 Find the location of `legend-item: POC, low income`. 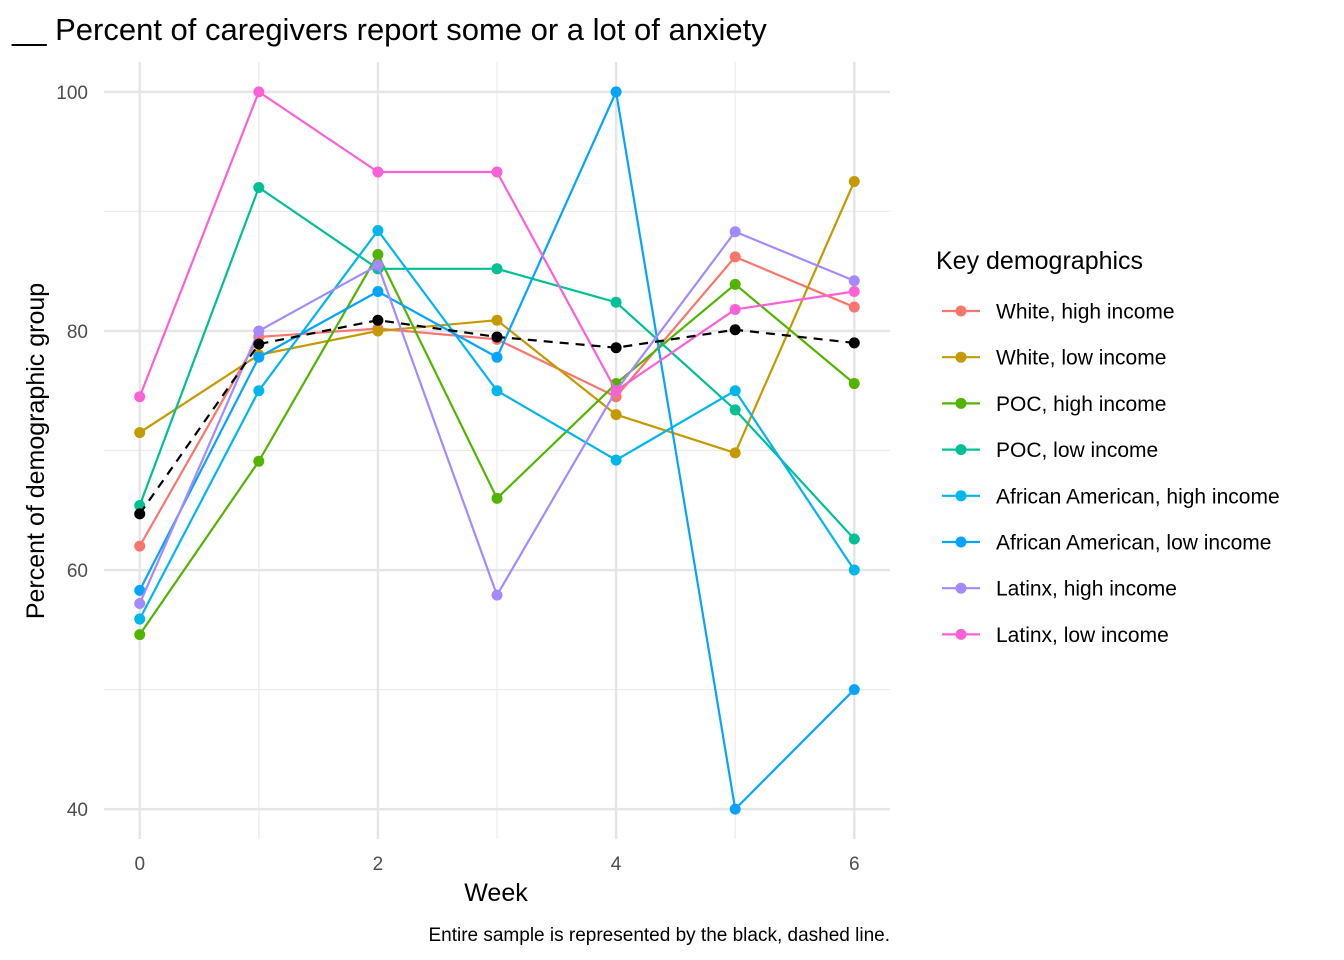

legend-item: POC, low income is located at coordinates (1050, 450).